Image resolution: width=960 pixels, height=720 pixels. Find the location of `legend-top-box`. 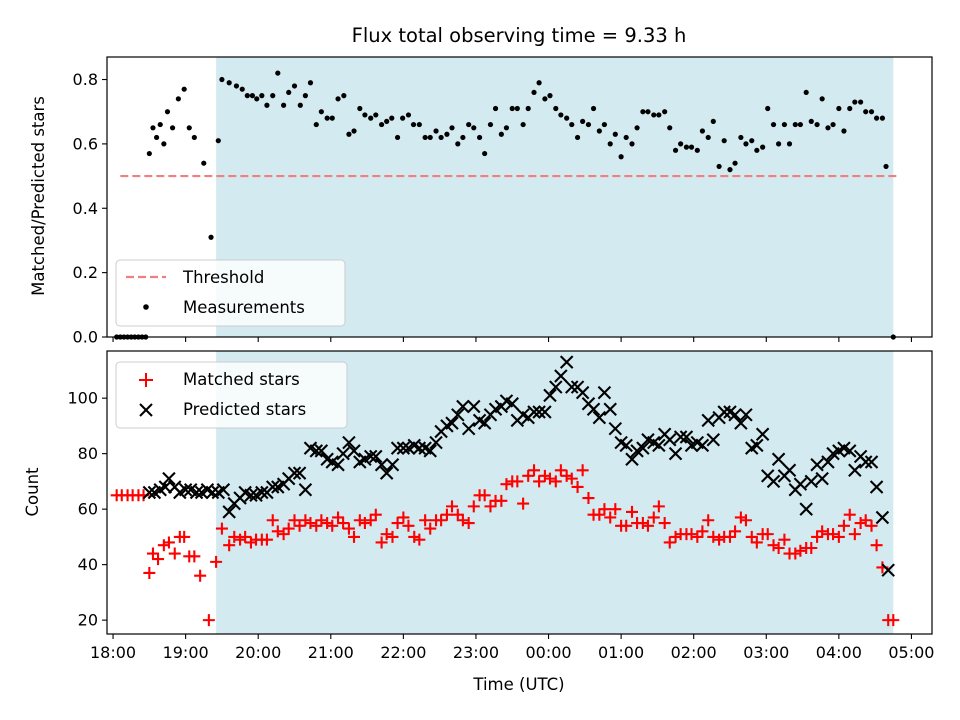

legend-top-box is located at coordinates (230, 293).